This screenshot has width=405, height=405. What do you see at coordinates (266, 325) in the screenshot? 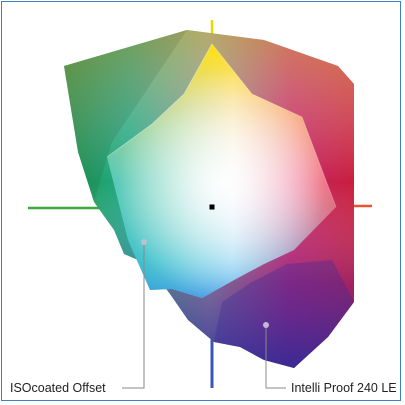
I see `outer-gamut-marker` at bounding box center [266, 325].